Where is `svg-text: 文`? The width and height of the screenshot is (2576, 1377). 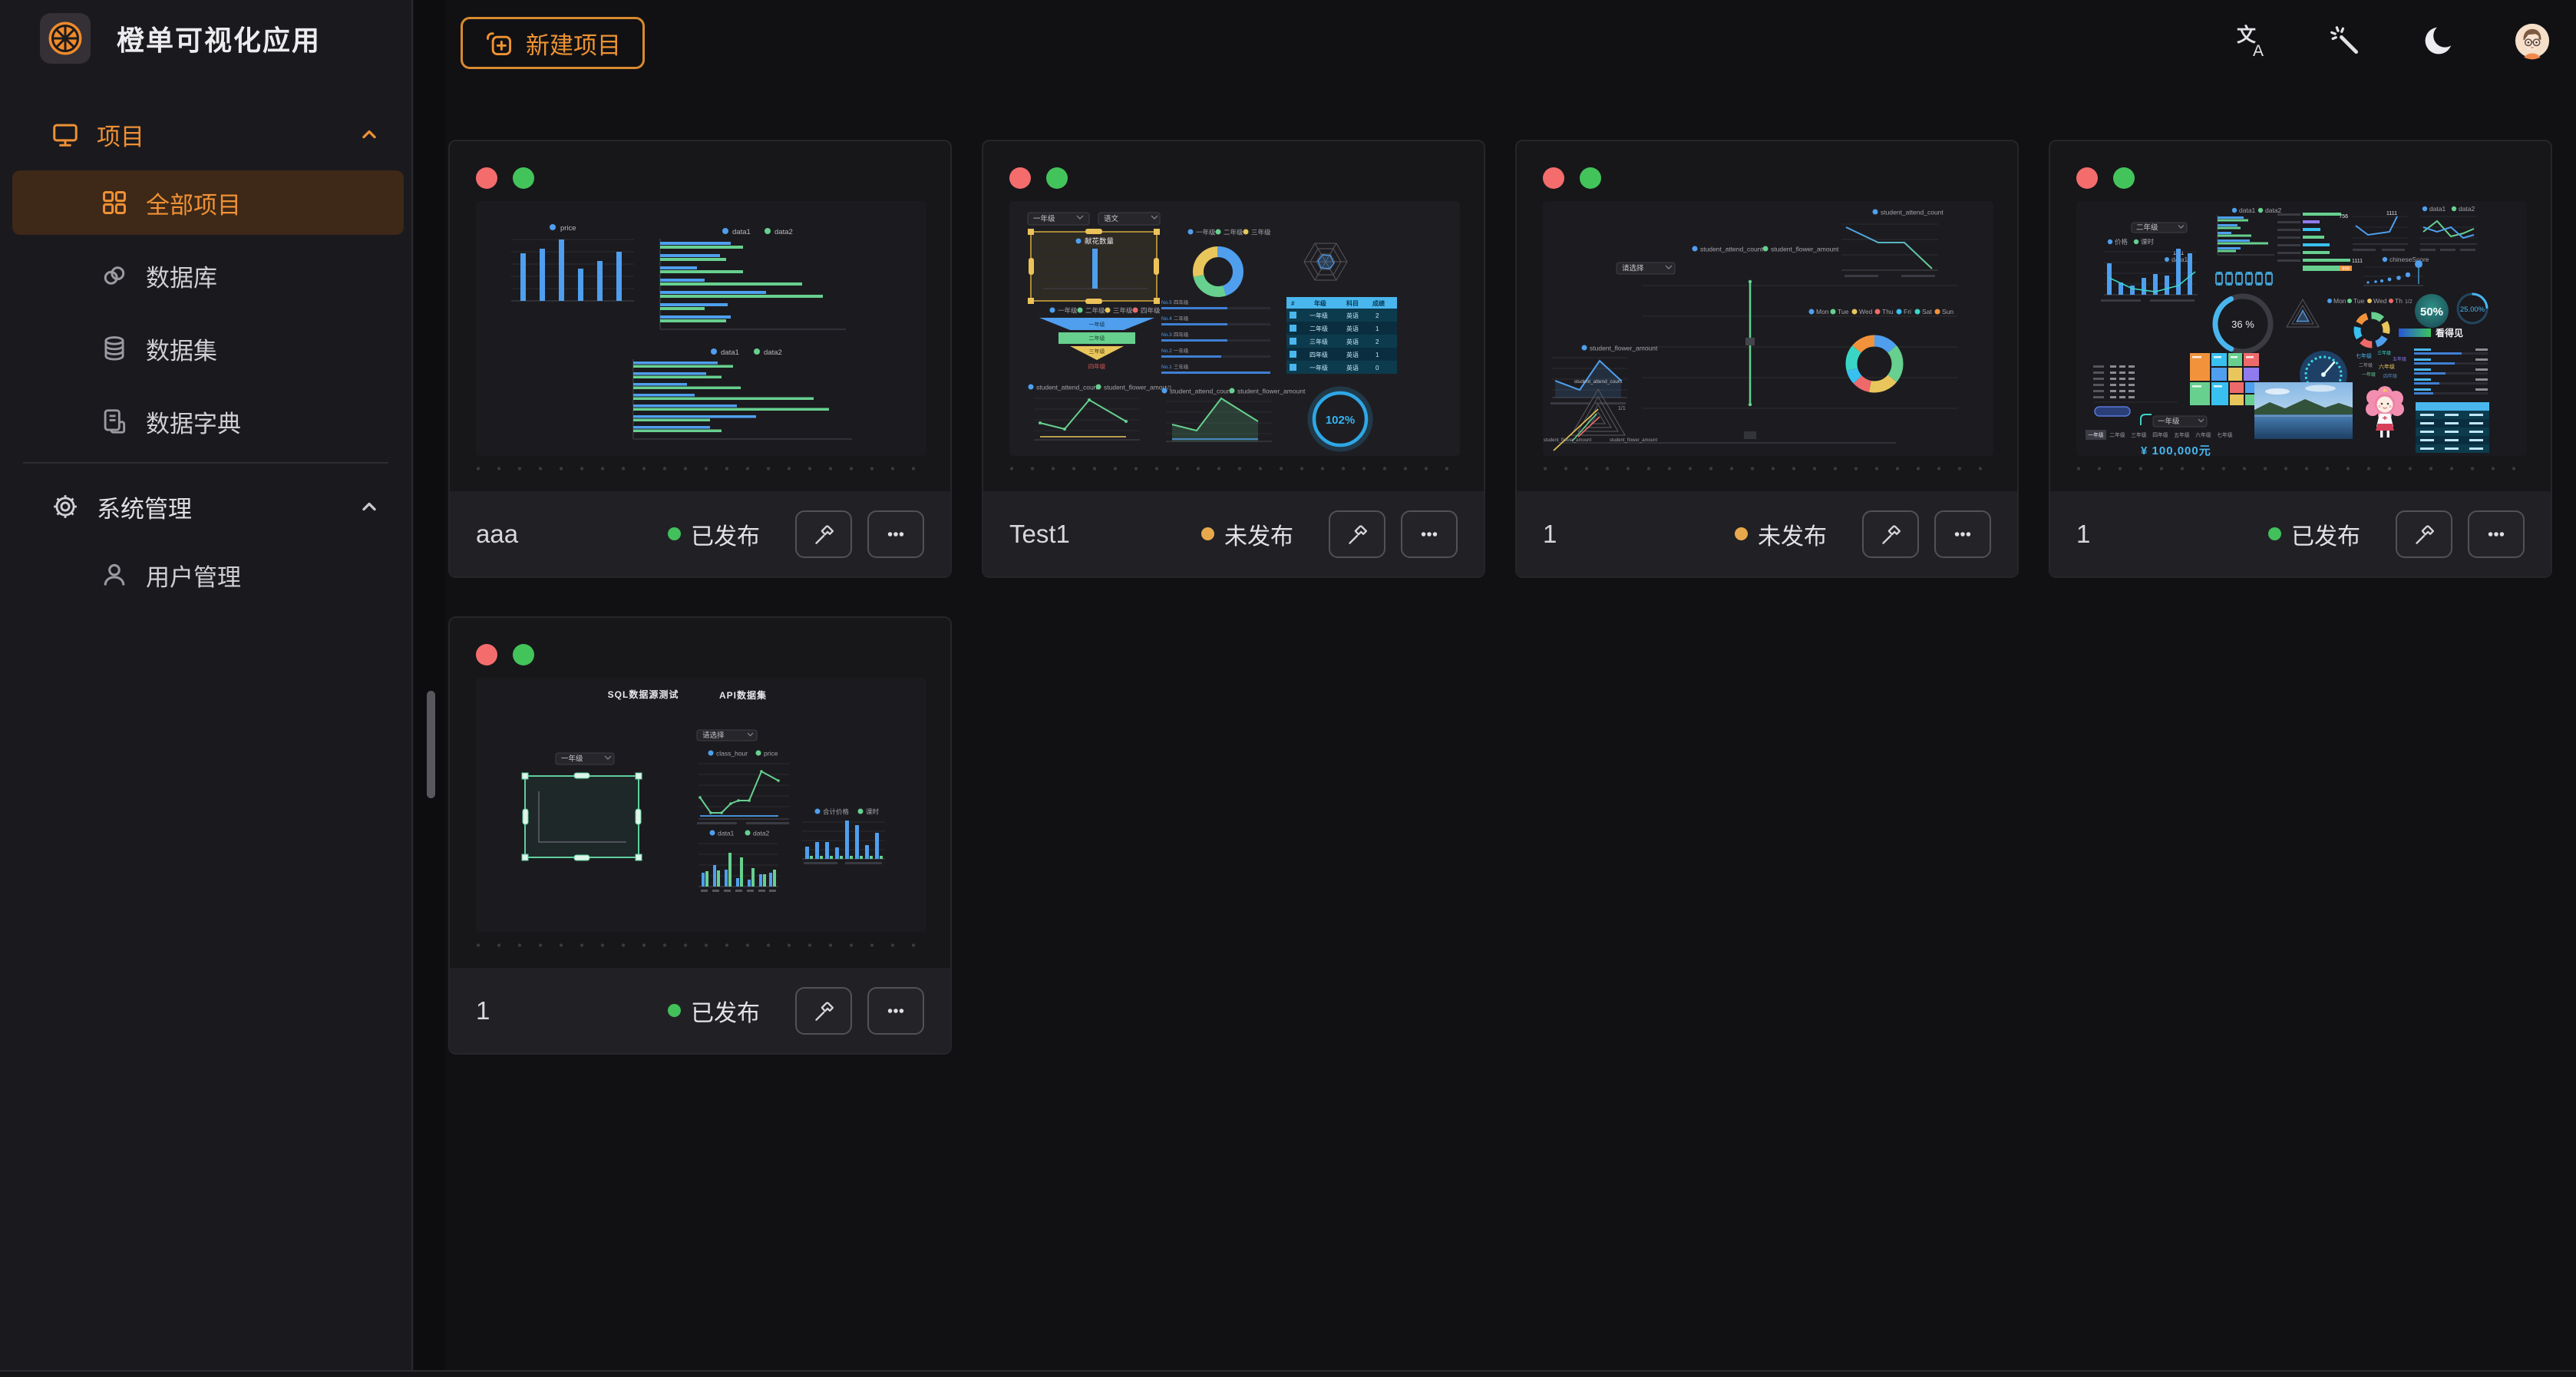
svg-text: 文 is located at coordinates (2247, 35).